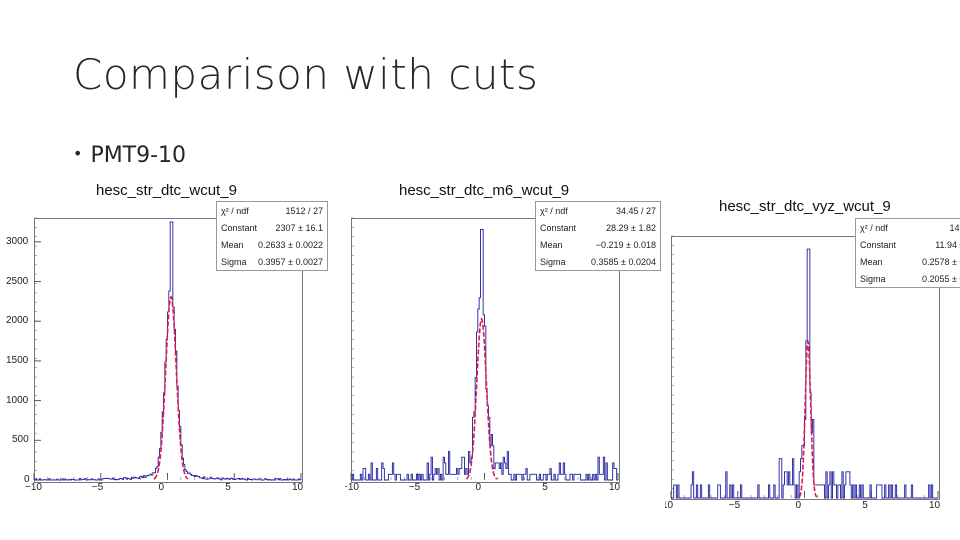 This screenshot has width=960, height=540. What do you see at coordinates (598, 210) in the screenshot?
I see `stats-row: χ² / ndf 34.45 / 27` at bounding box center [598, 210].